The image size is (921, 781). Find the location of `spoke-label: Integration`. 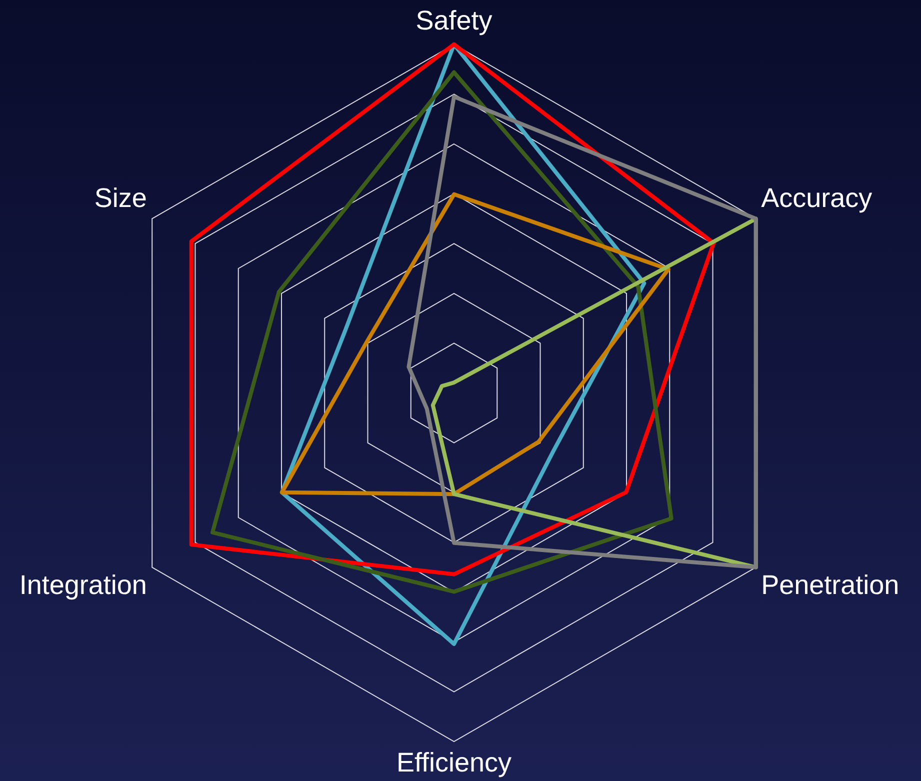

spoke-label: Integration is located at coordinates (83, 585).